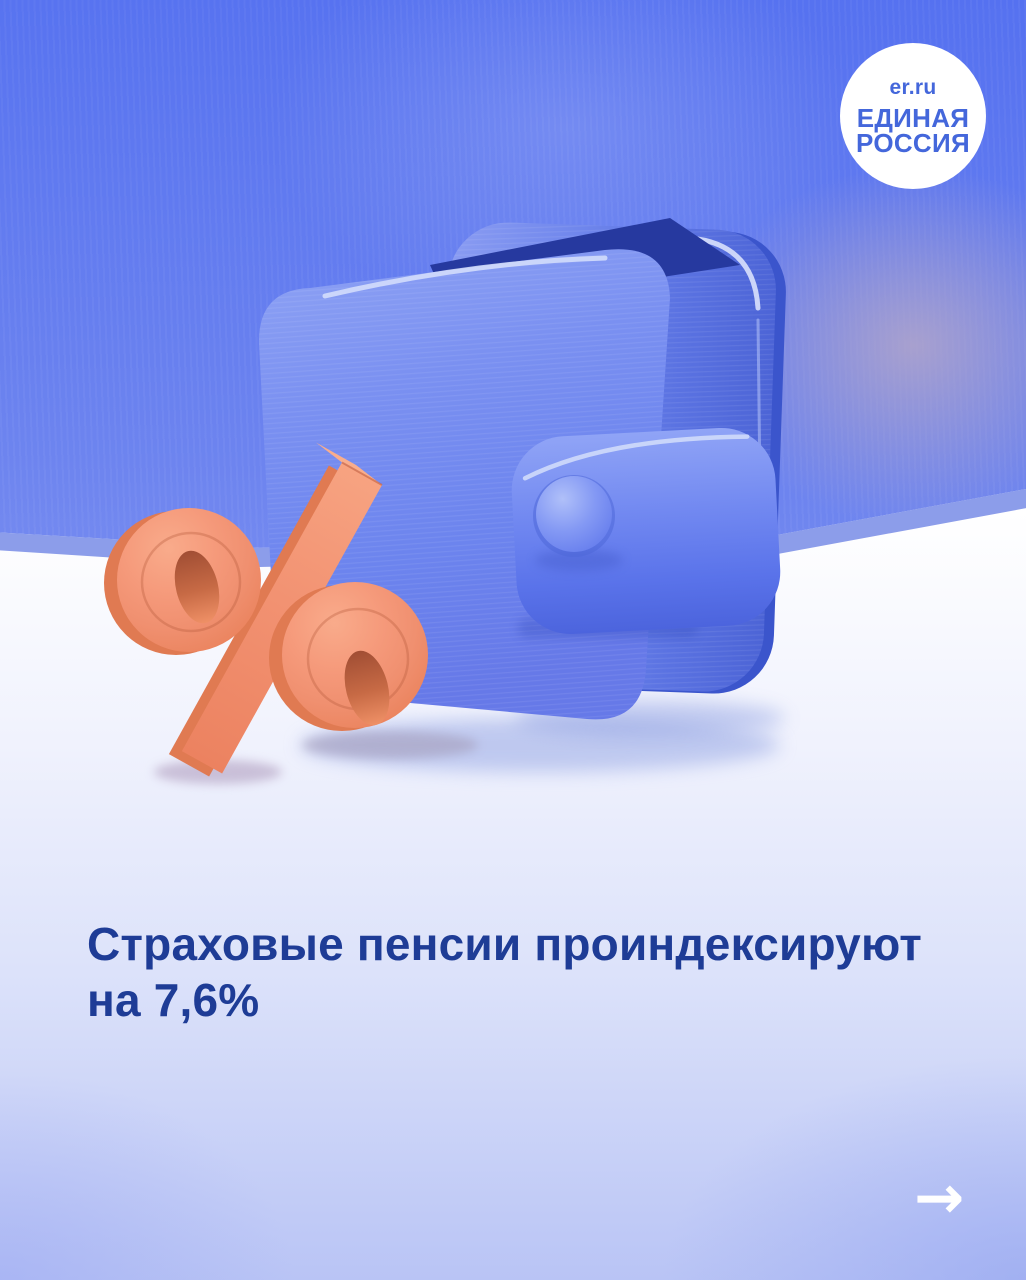 This screenshot has height=1280, width=1026. What do you see at coordinates (182, 581) in the screenshot?
I see `percent-ring-top` at bounding box center [182, 581].